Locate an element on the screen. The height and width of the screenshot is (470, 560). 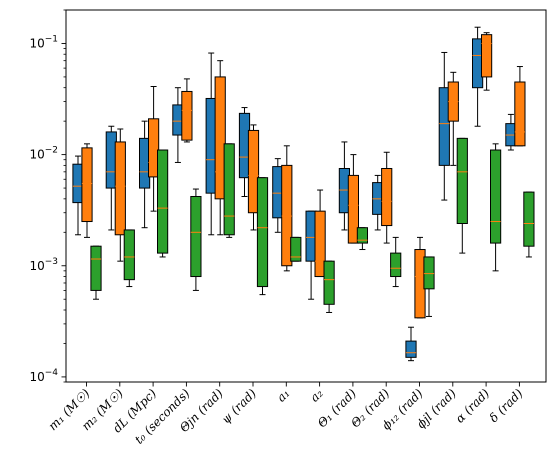
y-tick-label: 10⁻⁴ is located at coordinates (43, 376).